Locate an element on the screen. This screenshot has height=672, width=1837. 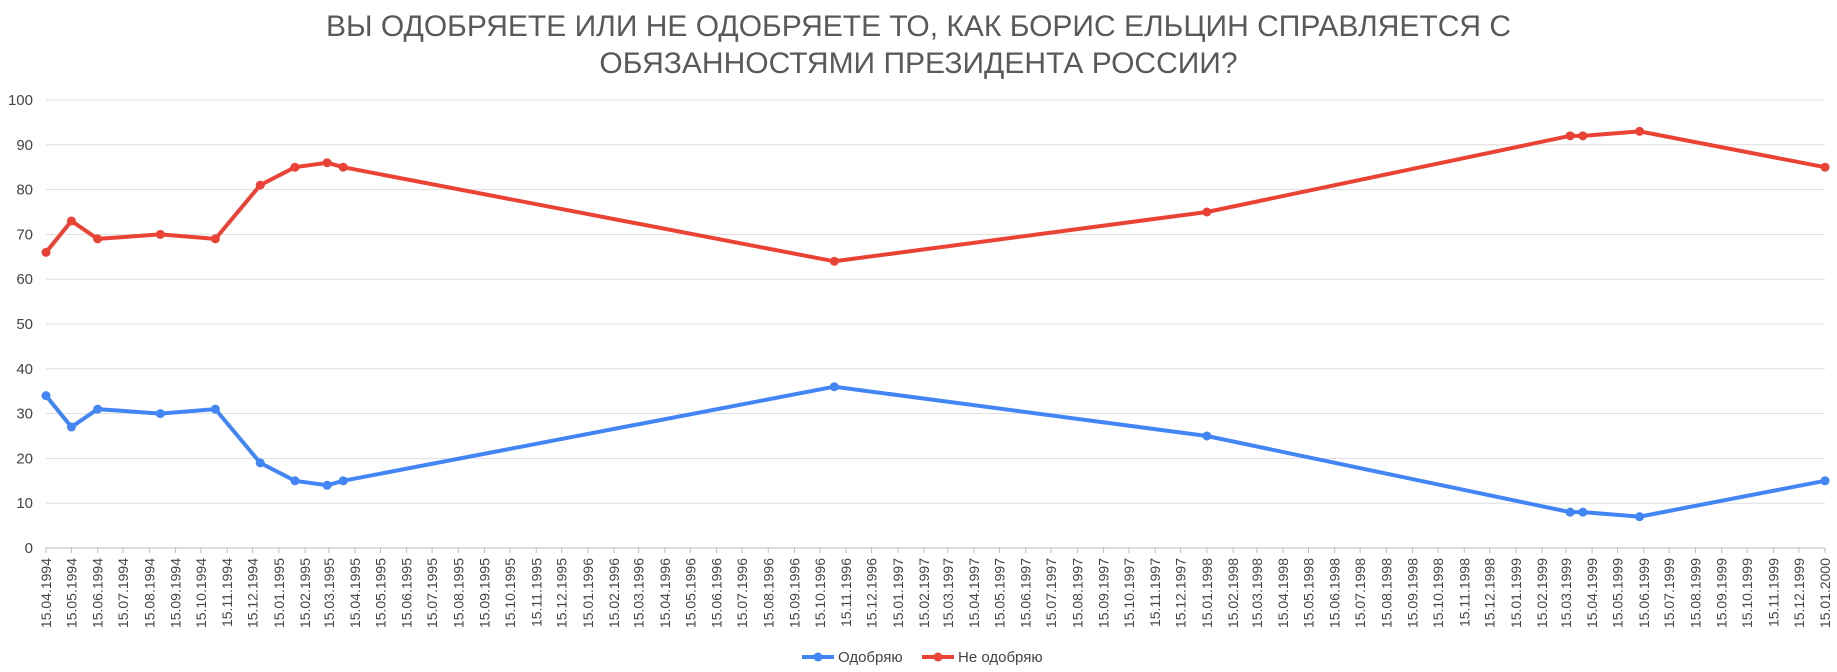
x-tick-label-41: 15.09.1997 is located at coordinates (1104, 593).